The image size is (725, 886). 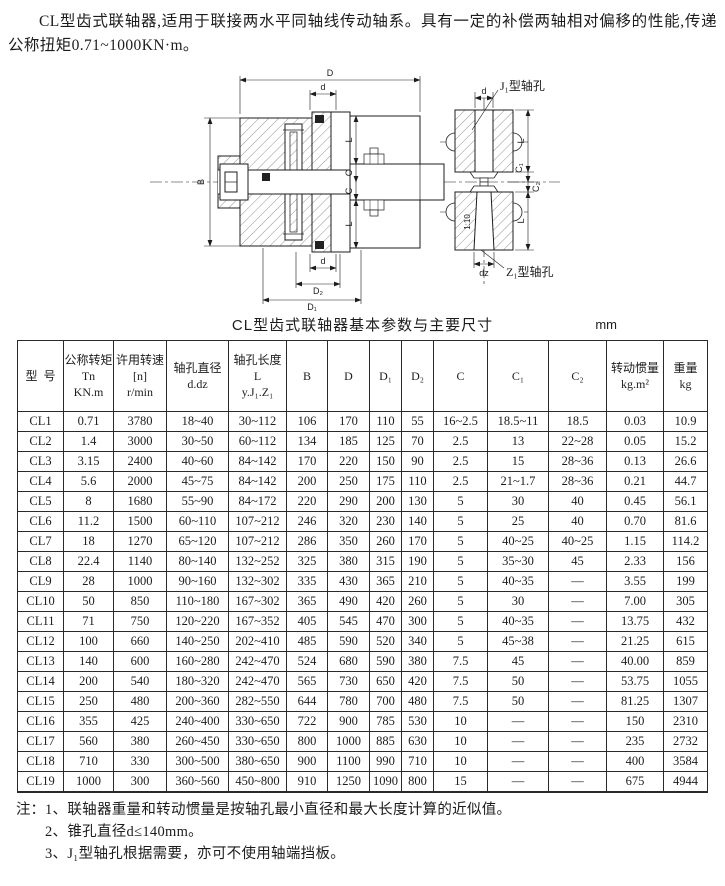 I want to click on table-cell-D1: 175, so click(x=385, y=482).